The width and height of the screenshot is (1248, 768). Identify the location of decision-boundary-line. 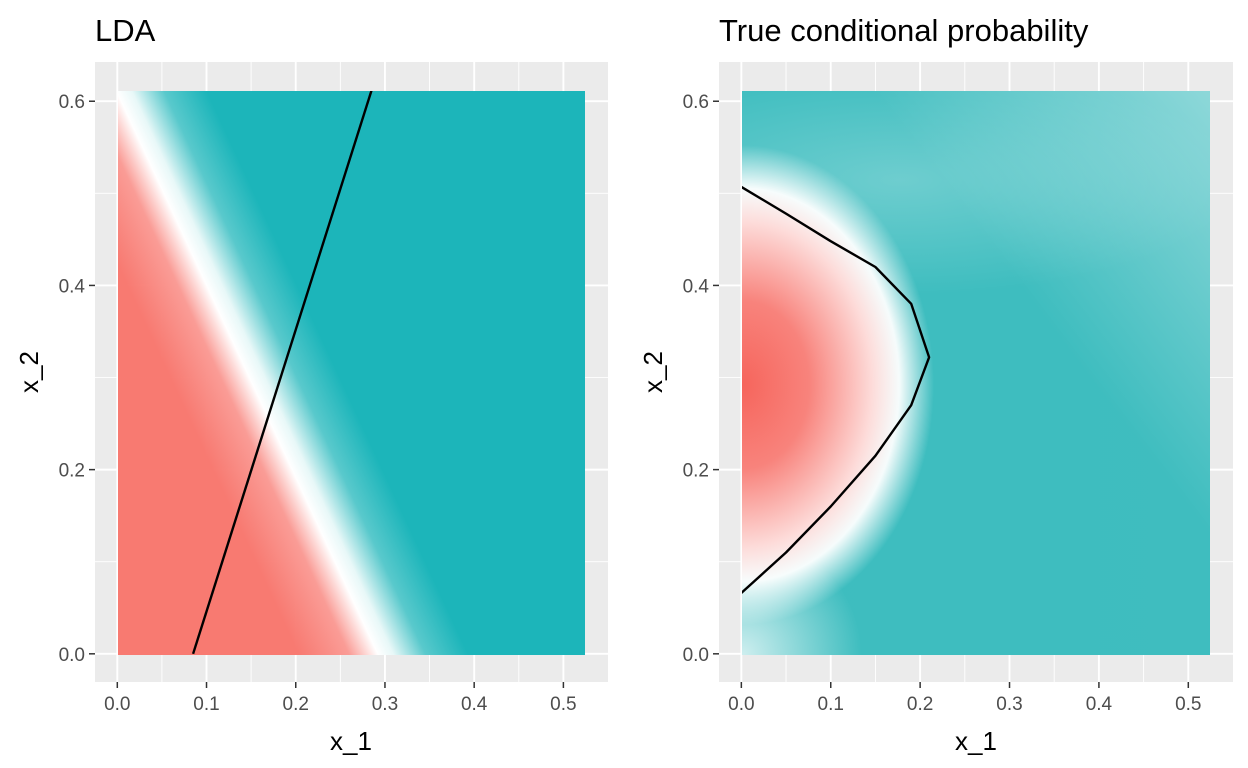
(282, 373).